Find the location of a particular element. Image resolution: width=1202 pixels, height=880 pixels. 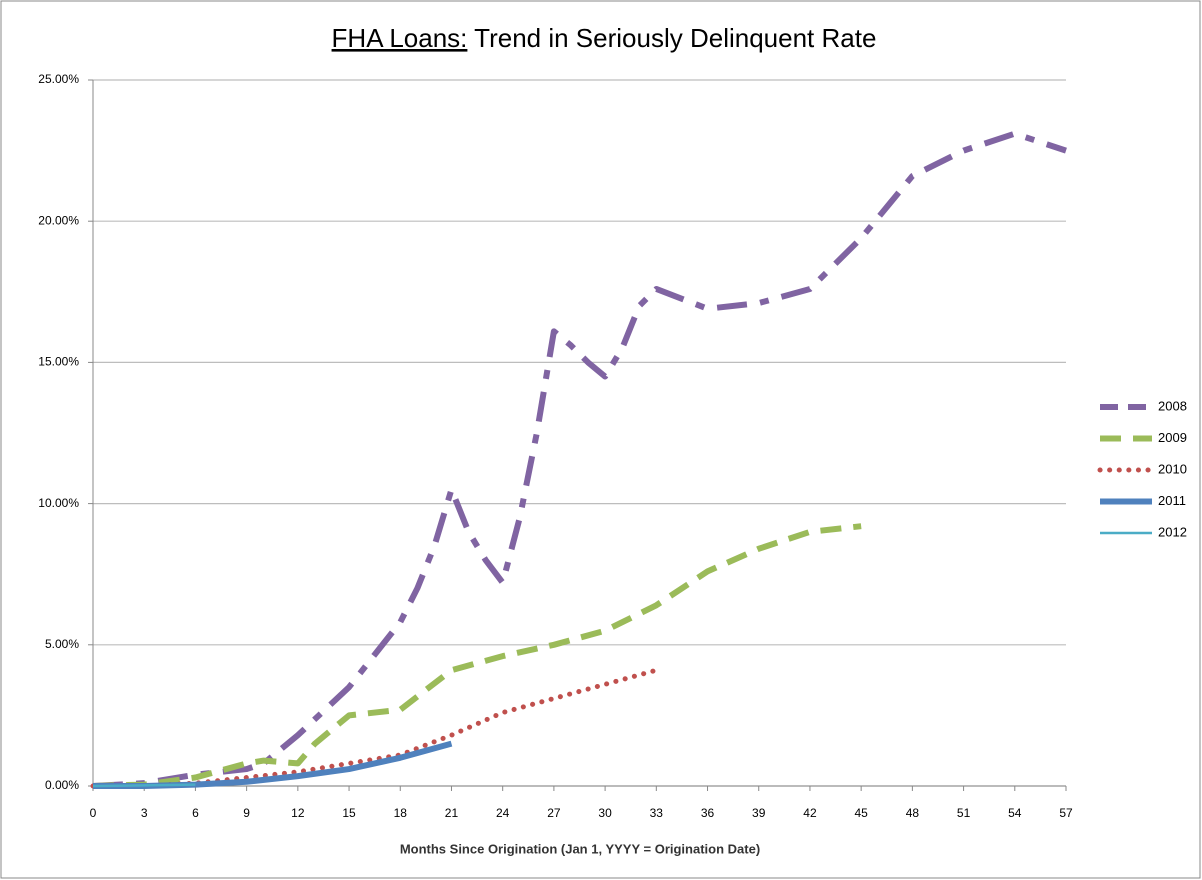

y-tick-label: 0.00% is located at coordinates (62, 785).